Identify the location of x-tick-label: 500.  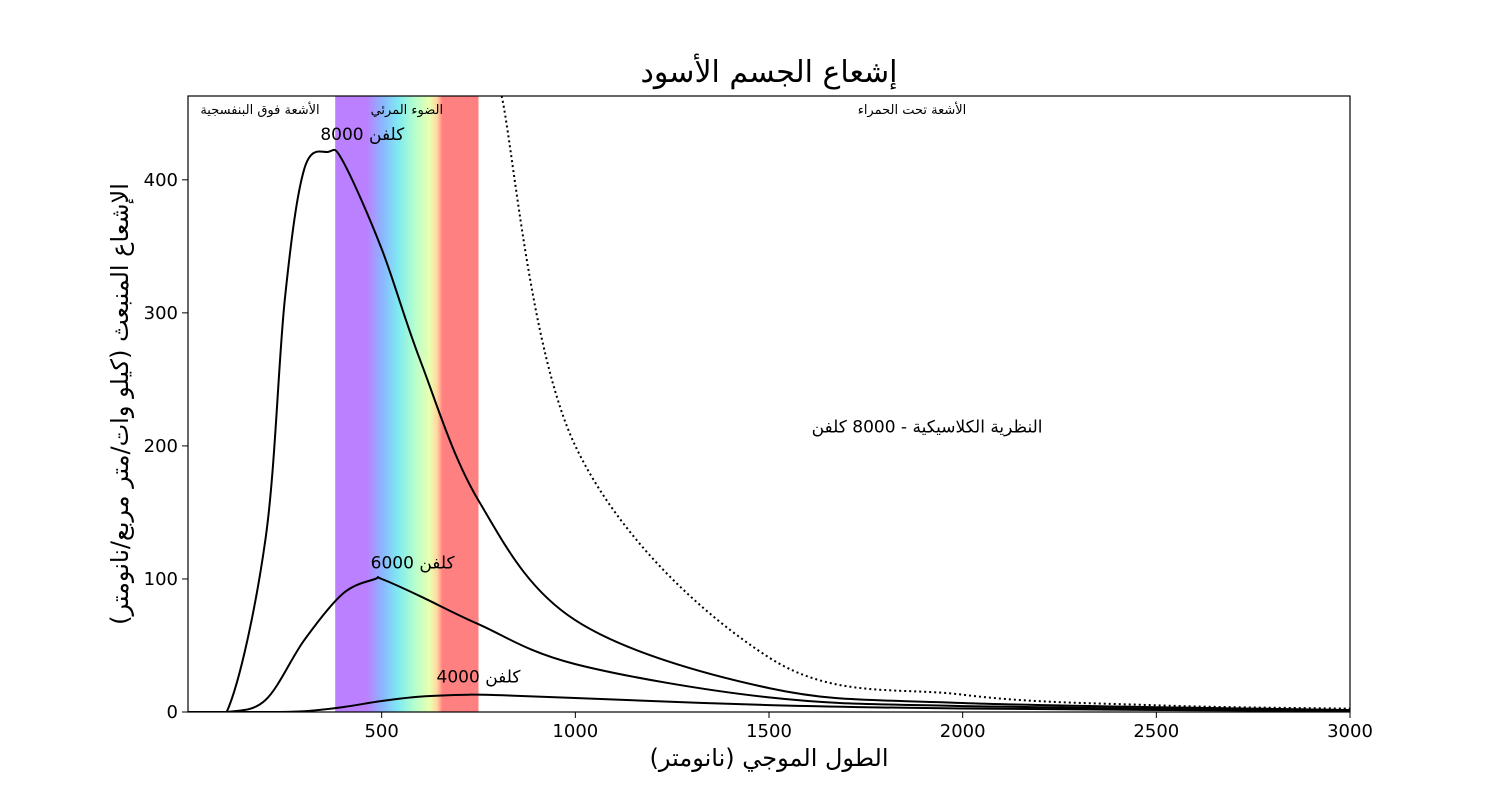
(381, 731).